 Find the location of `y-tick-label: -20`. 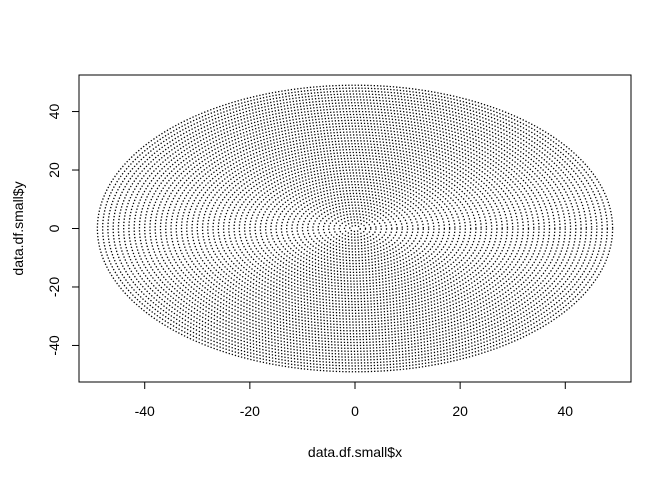

y-tick-label: -20 is located at coordinates (54, 287).